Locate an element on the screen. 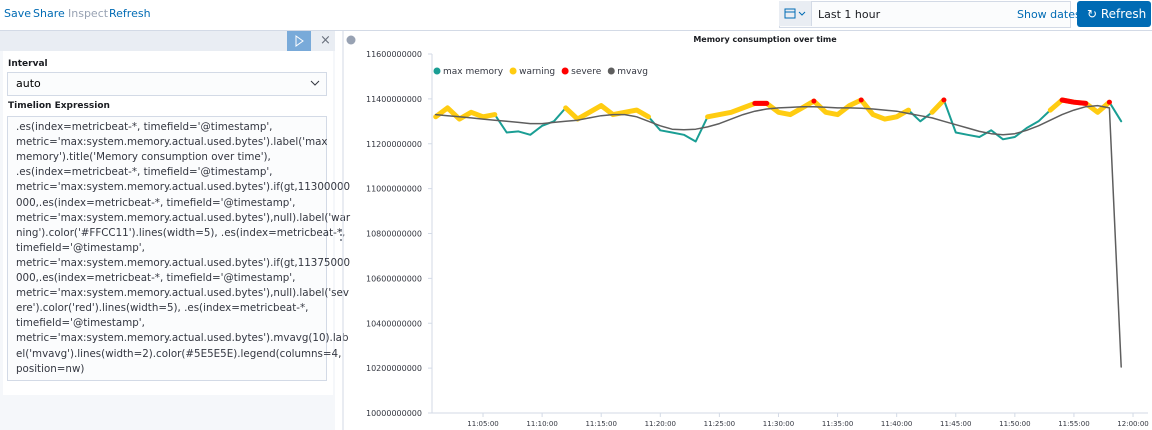  legend-label: warning is located at coordinates (537, 72).